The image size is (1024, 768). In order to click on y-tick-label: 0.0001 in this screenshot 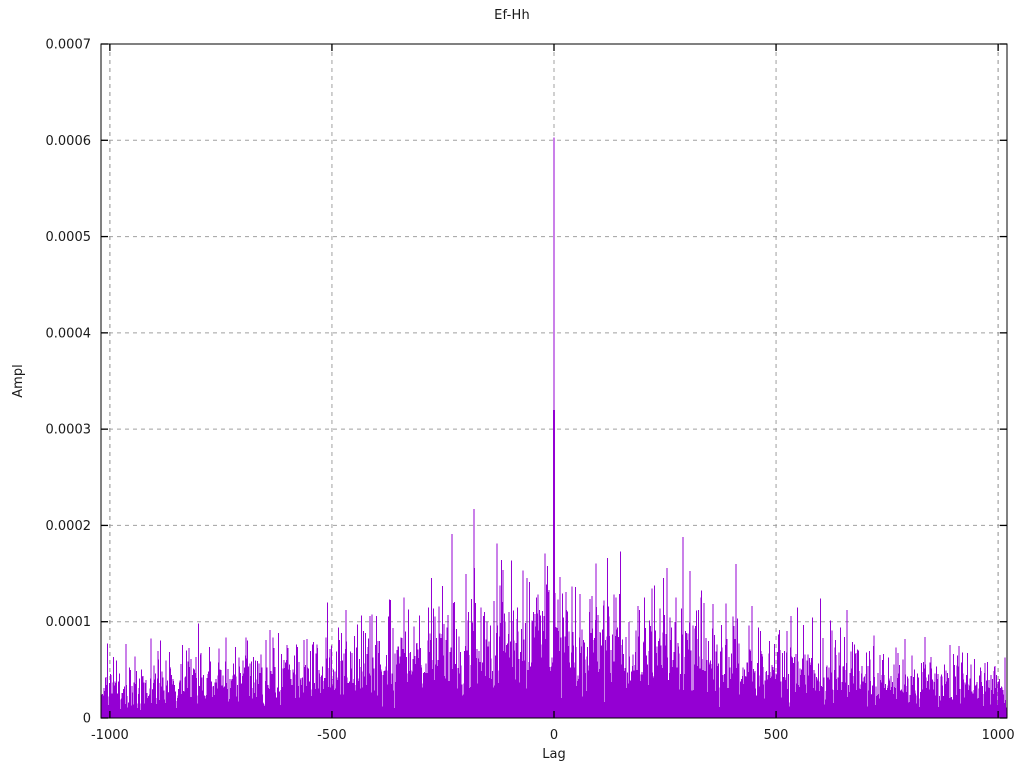, I will do `click(69, 622)`.